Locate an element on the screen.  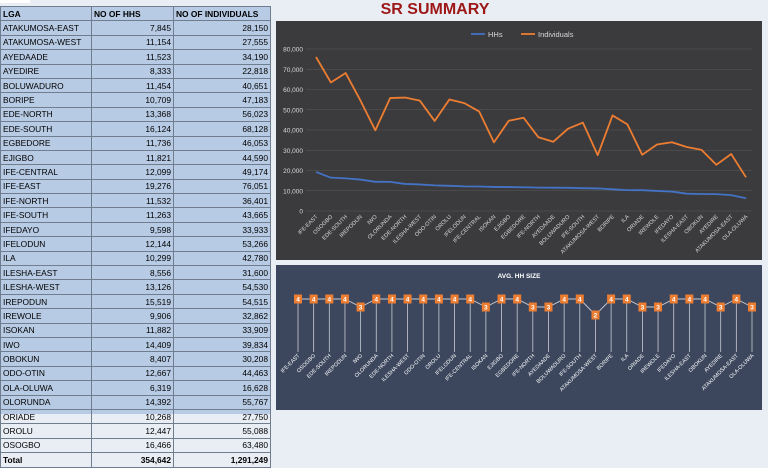
cell-hhs: 11,523 is located at coordinates (132, 57).